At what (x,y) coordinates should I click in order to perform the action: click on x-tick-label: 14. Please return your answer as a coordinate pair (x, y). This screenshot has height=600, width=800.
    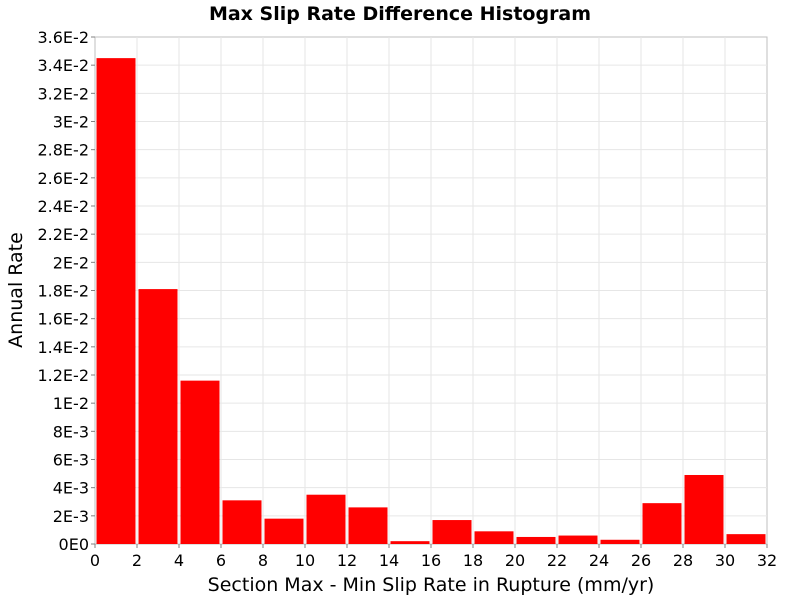
    Looking at the image, I should click on (389, 560).